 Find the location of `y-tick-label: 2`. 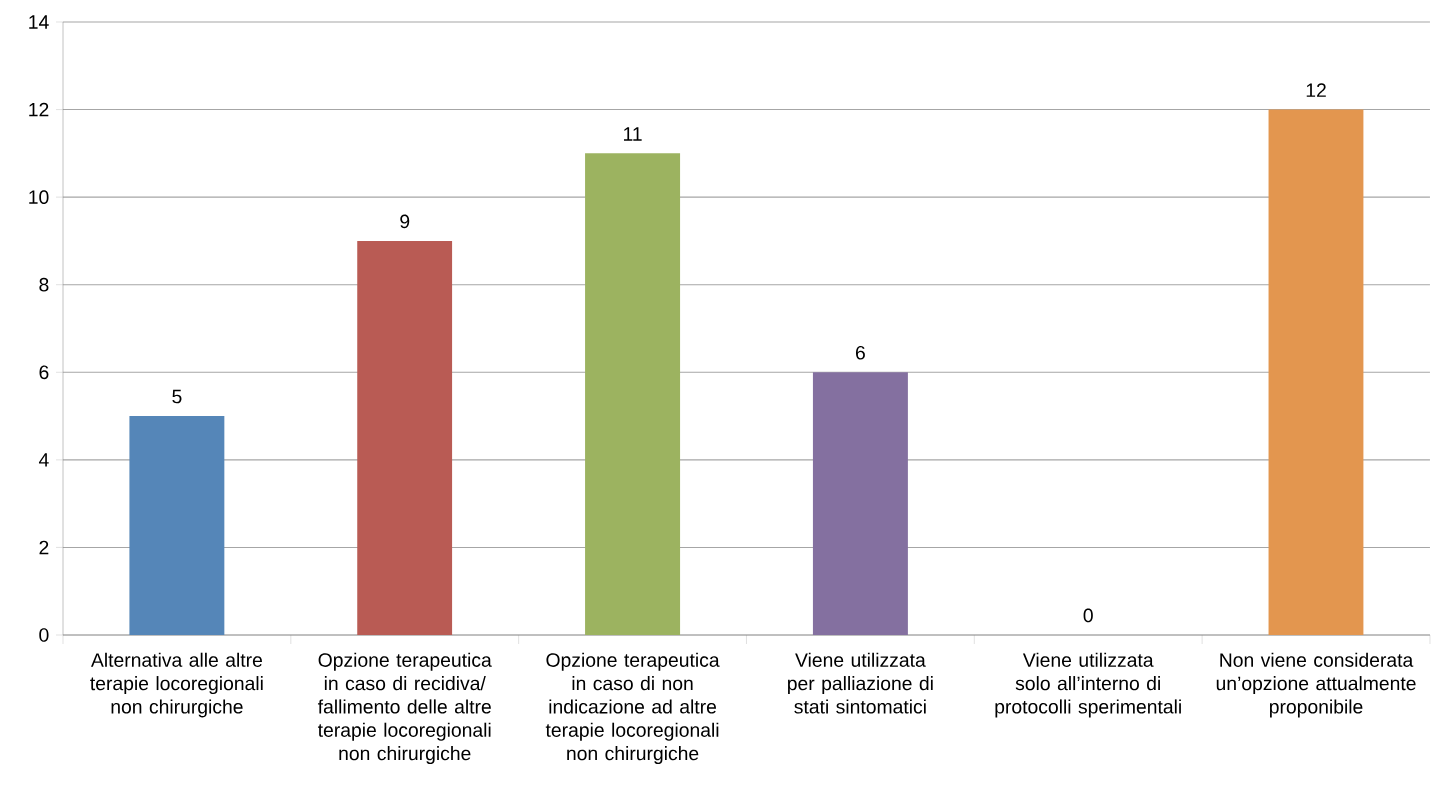

y-tick-label: 2 is located at coordinates (44, 547).